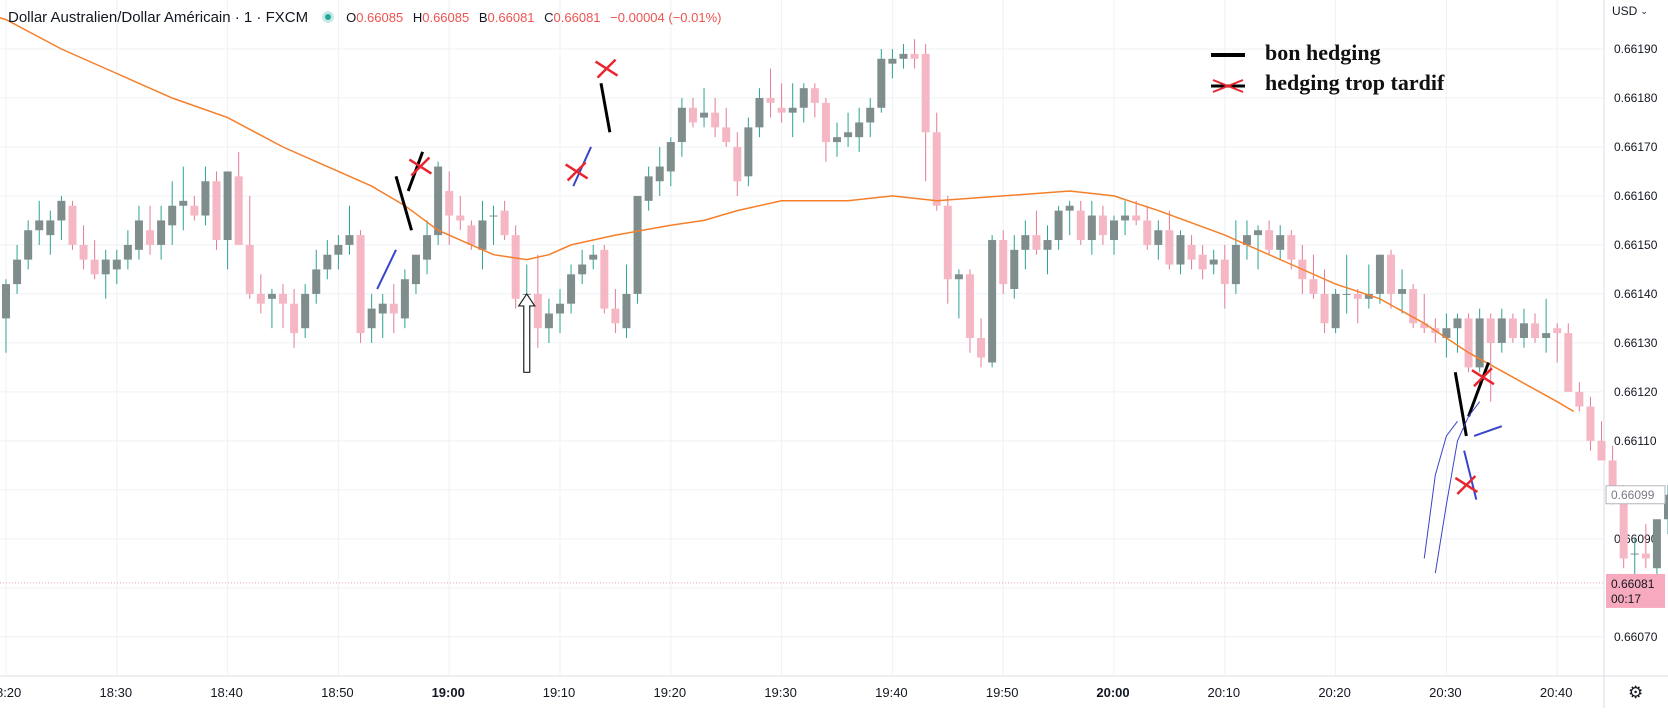 Image resolution: width=1668 pixels, height=713 pixels. What do you see at coordinates (1626, 599) in the screenshot?
I see `countdown-label: 00:17` at bounding box center [1626, 599].